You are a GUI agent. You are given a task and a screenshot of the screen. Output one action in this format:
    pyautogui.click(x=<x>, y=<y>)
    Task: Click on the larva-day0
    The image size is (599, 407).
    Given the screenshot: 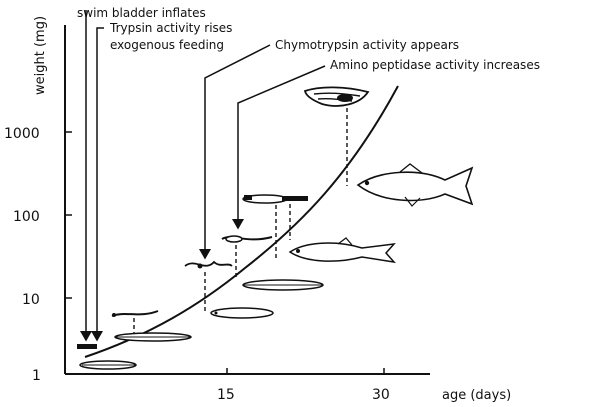 What is the action you would take?
    pyautogui.click(x=108, y=365)
    